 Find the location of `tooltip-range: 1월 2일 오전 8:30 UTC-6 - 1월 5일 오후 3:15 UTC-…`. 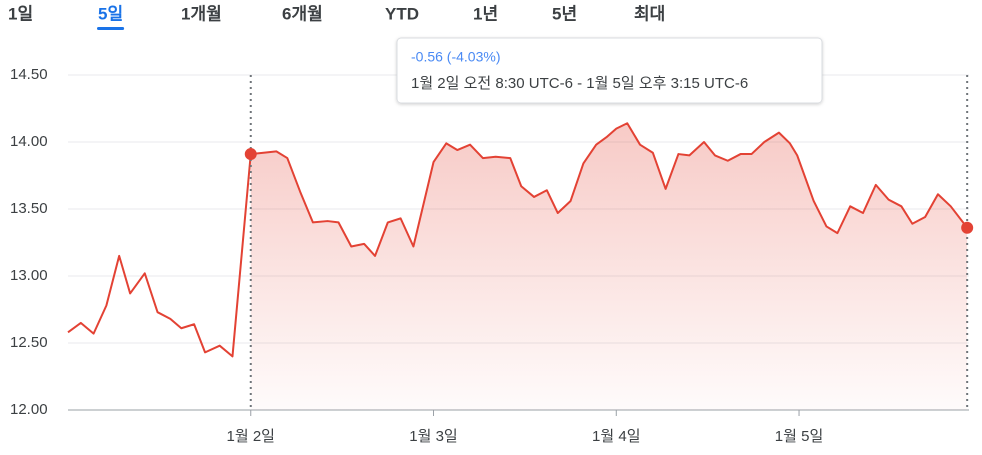

tooltip-range: 1월 2일 오전 8:30 UTC-6 - 1월 5일 오후 3:15 UTC-… is located at coordinates (579, 83).